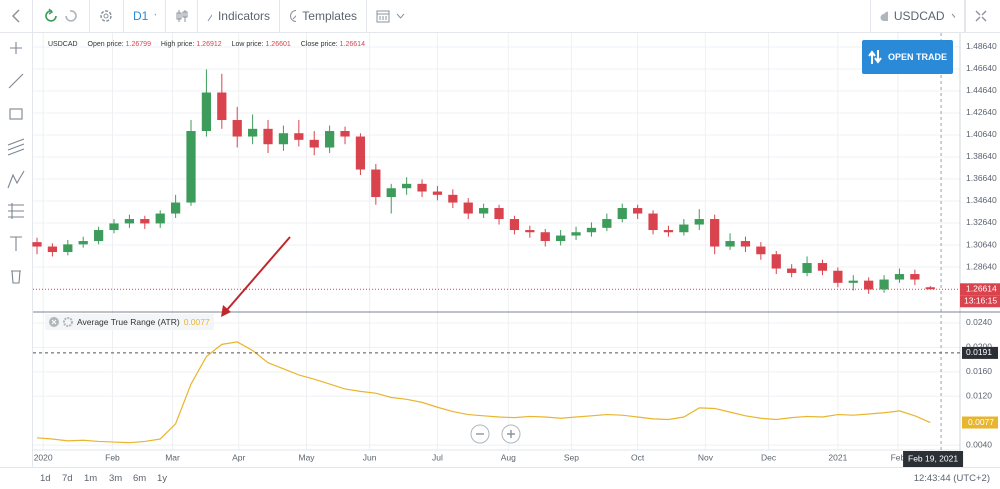 The height and width of the screenshot is (489, 1000). I want to click on open-trade-button: OPEN TRADE, so click(907, 57).